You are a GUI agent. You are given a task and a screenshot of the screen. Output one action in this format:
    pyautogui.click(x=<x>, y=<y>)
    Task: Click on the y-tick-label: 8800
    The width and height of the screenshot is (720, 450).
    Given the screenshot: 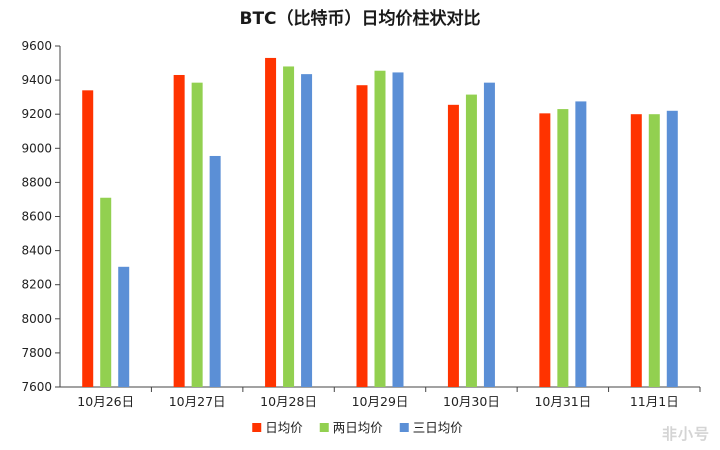 What is the action you would take?
    pyautogui.click(x=36, y=182)
    